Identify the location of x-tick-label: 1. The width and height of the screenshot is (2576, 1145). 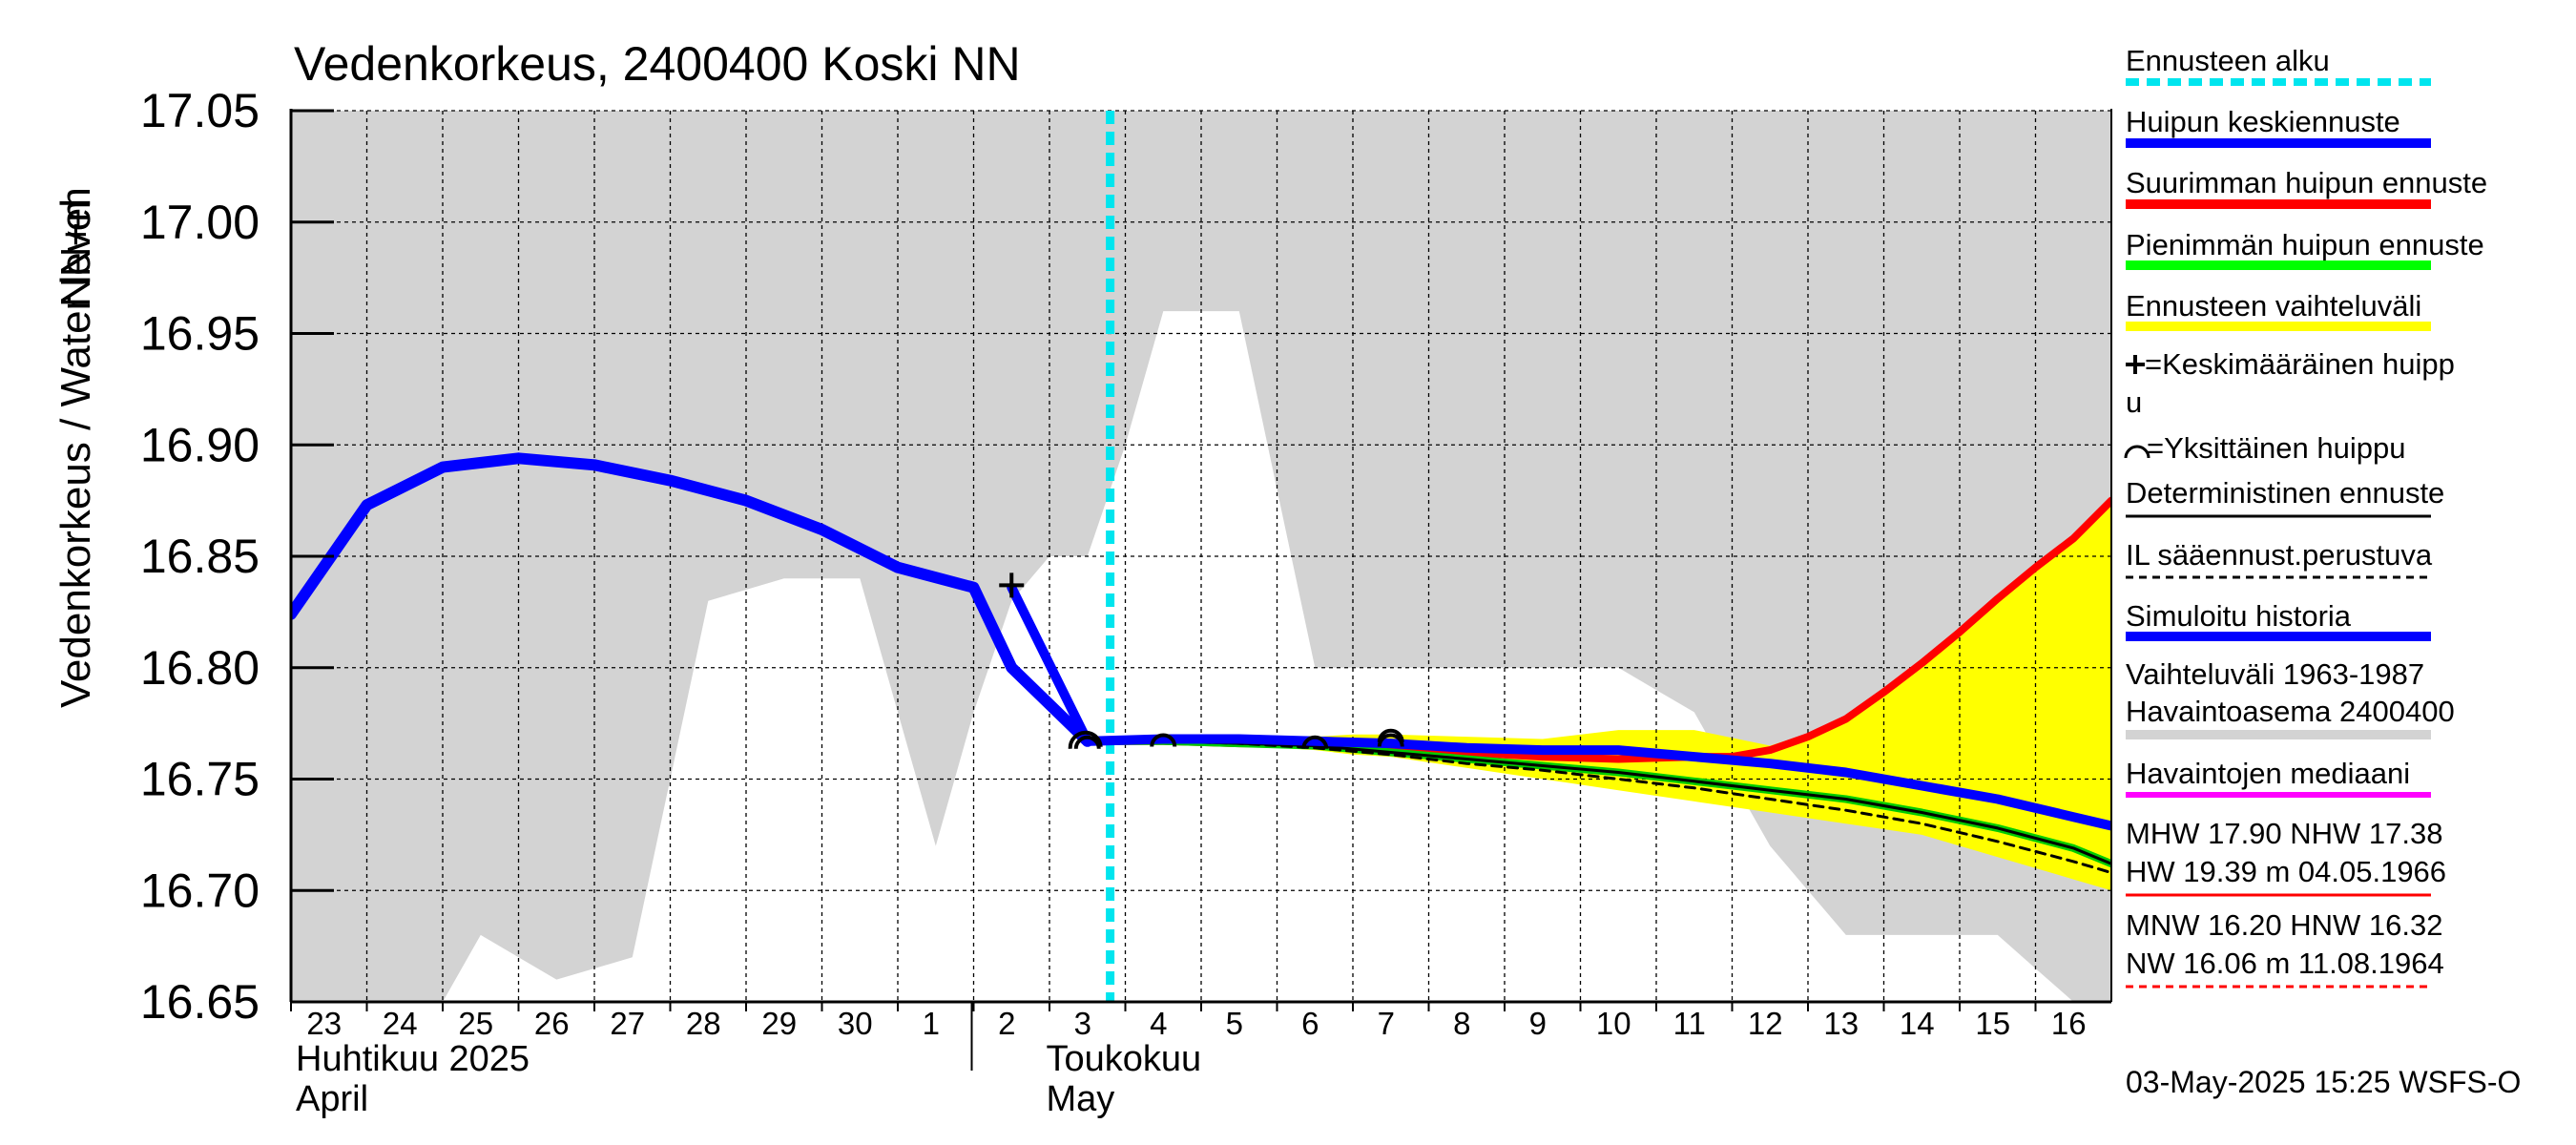
(931, 1023).